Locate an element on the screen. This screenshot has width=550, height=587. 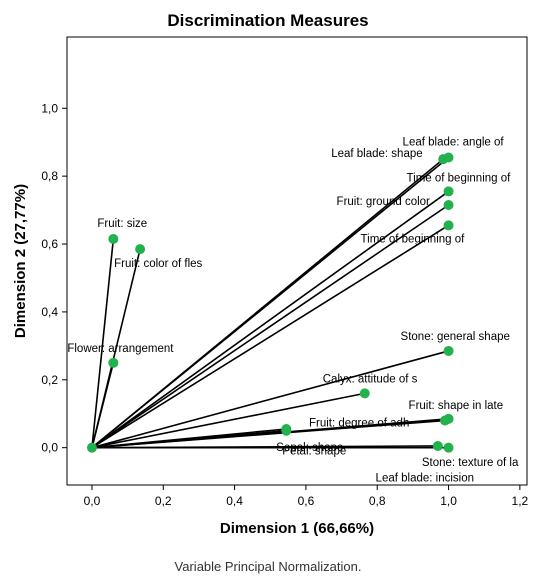
chart-title: Discrimination Measures is located at coordinates (267, 20).